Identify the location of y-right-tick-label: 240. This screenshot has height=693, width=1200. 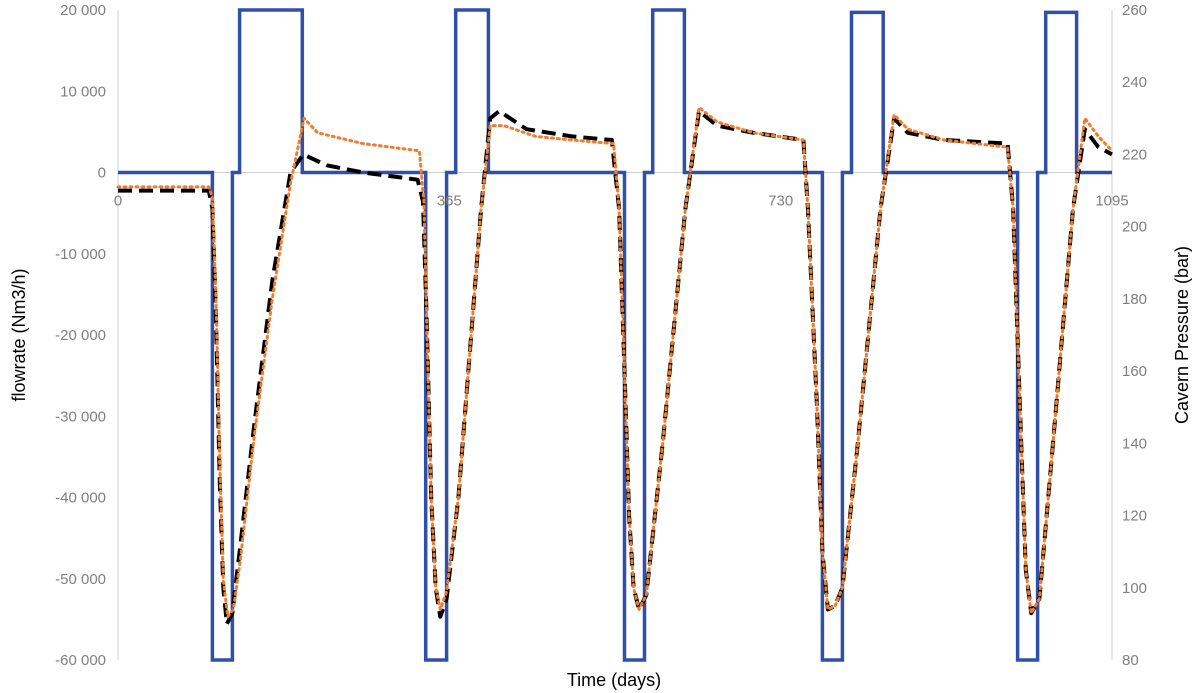
(1134, 82).